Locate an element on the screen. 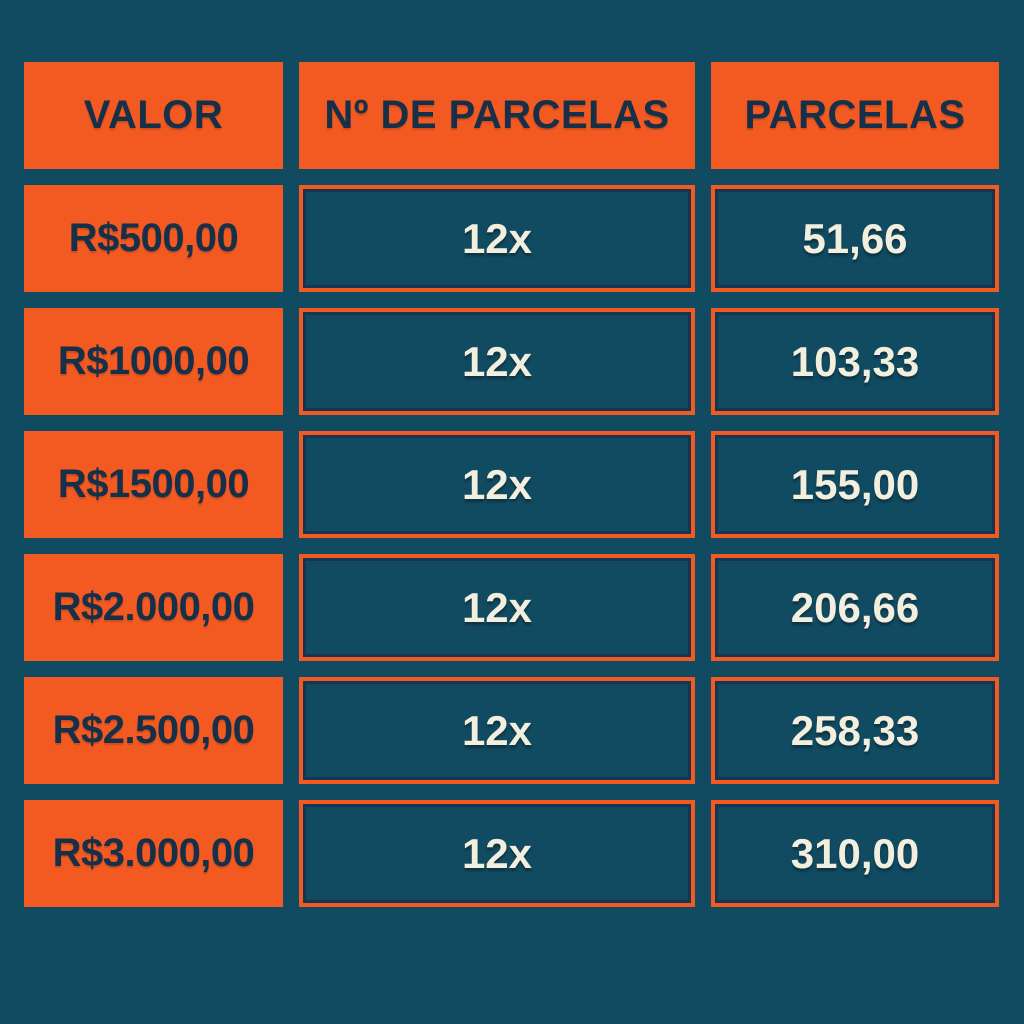 This screenshot has height=1024, width=1024. valor-cell: R$3.000,00 is located at coordinates (153, 853).